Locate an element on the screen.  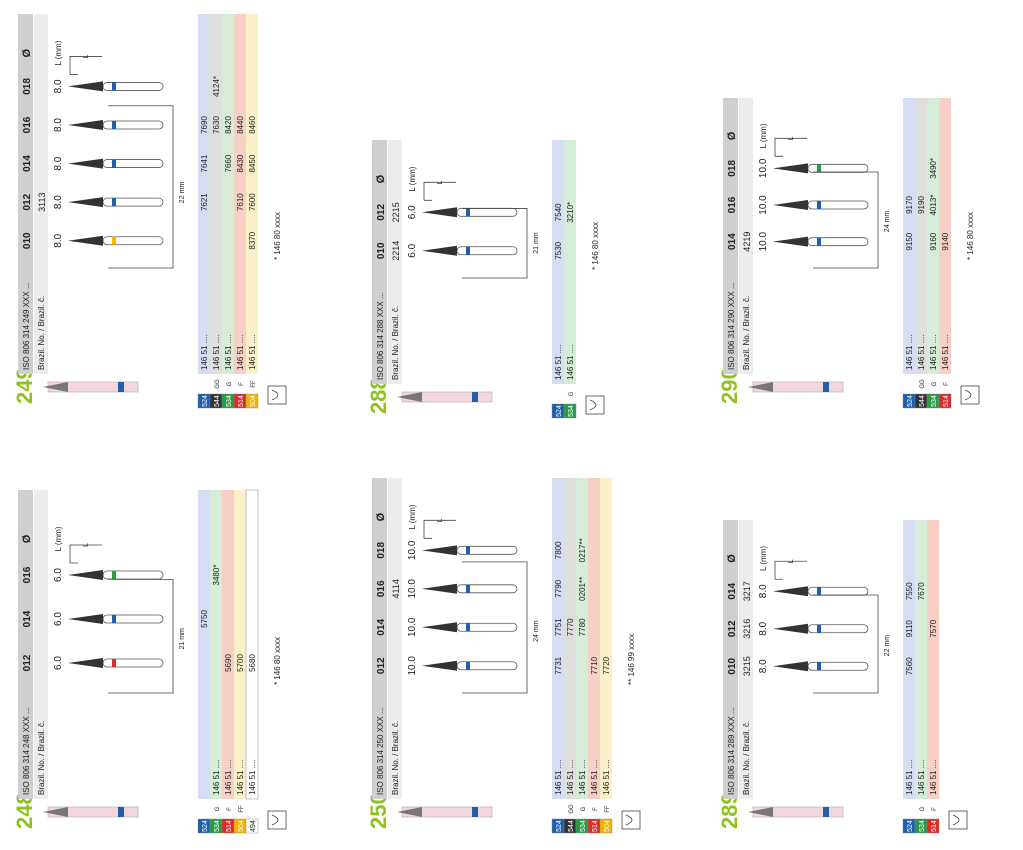
grit-row-524: 524 146 51 .... 9150 9170 is located at coordinates (909, 253).